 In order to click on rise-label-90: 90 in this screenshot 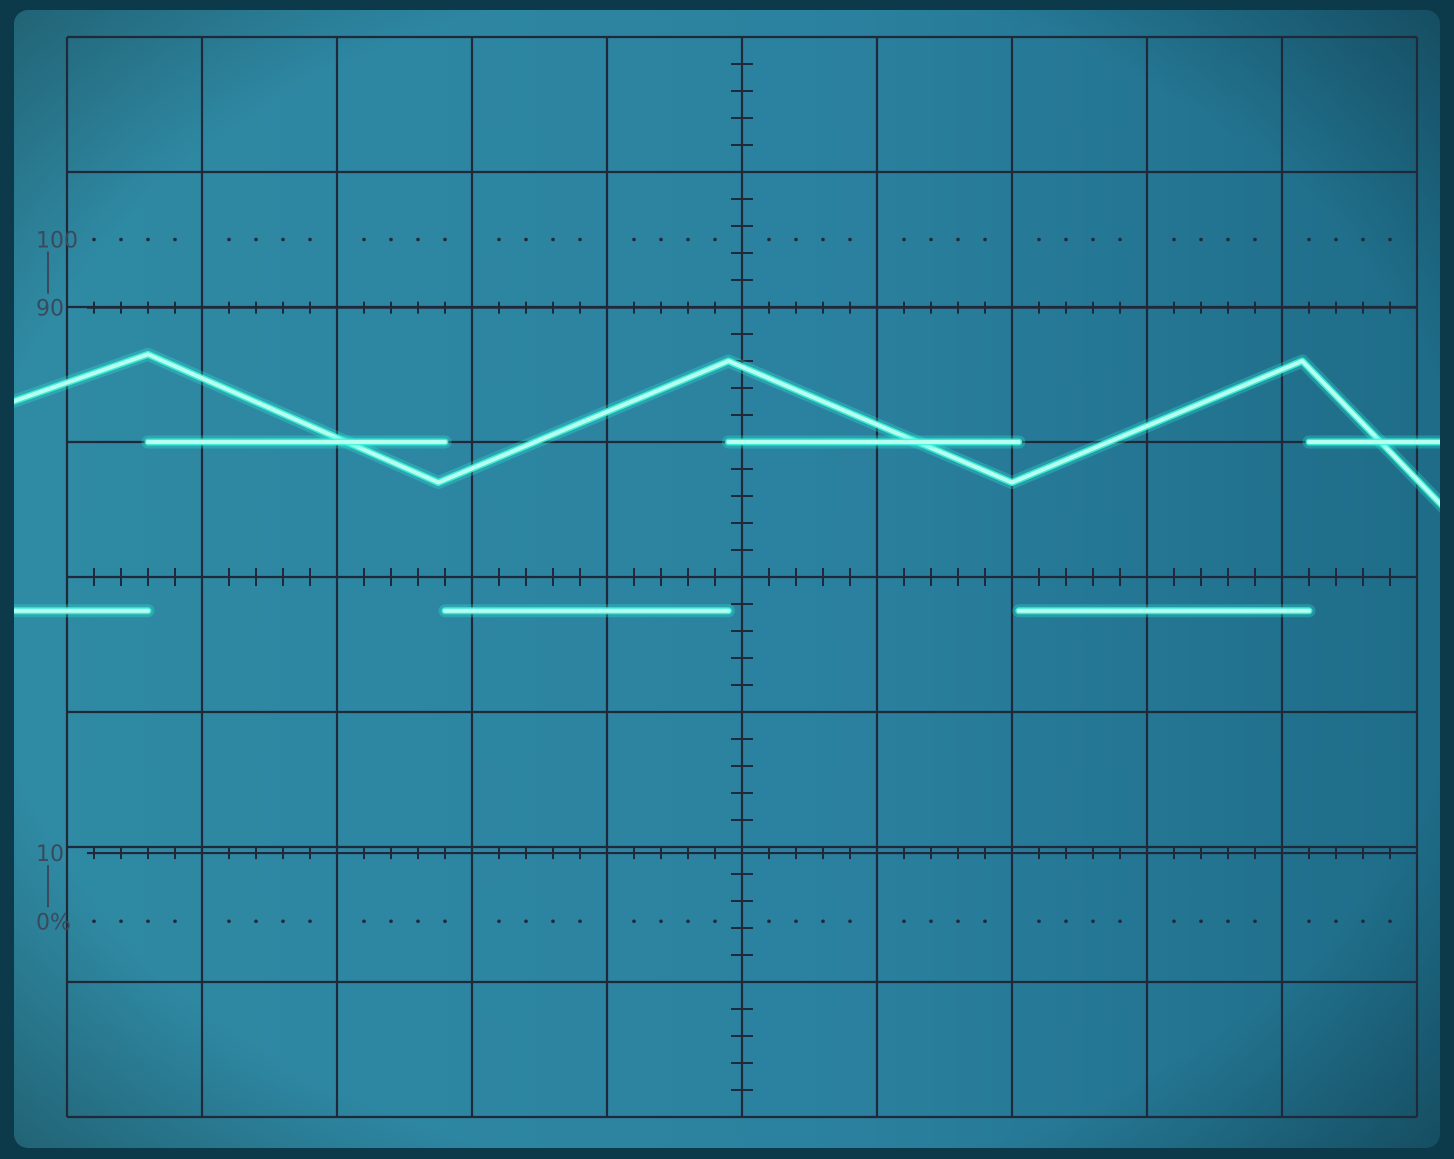, I will do `click(50, 309)`.